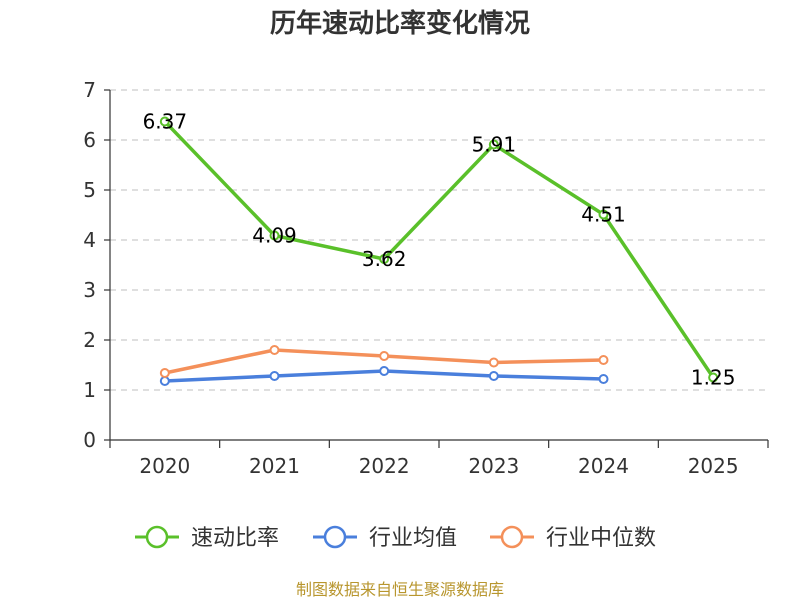  What do you see at coordinates (89, 440) in the screenshot?
I see `y-tick-label: 0` at bounding box center [89, 440].